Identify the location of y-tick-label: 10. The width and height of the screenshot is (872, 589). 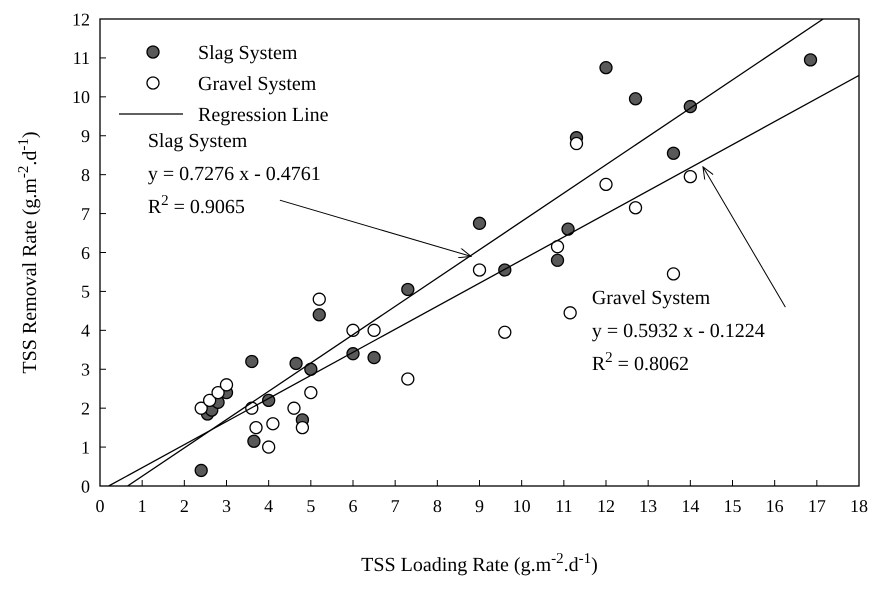
(81, 97).